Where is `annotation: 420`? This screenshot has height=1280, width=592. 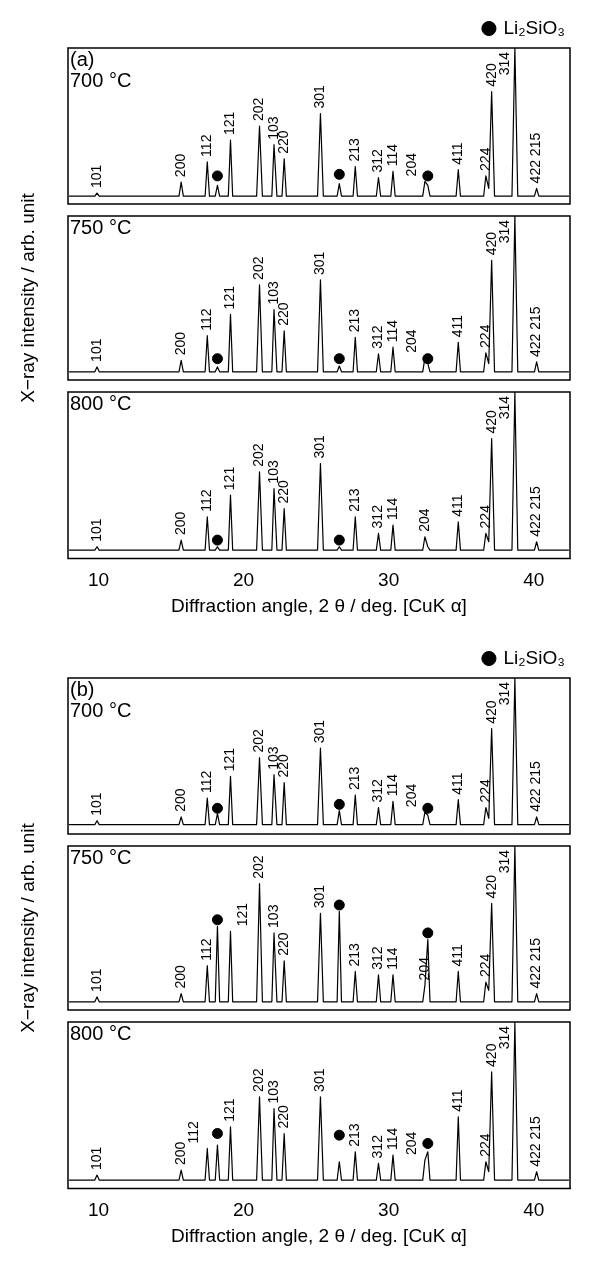 annotation: 420 is located at coordinates (490, 886).